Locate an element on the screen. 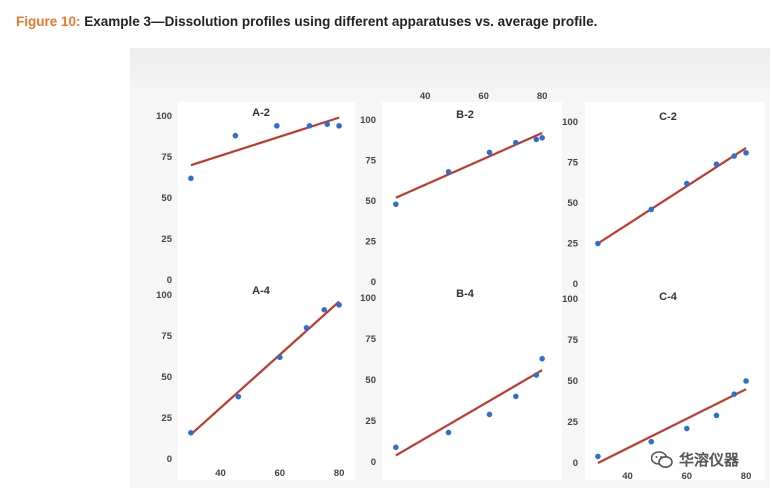  y-tick-label-c-2: 25 is located at coordinates (572, 244).